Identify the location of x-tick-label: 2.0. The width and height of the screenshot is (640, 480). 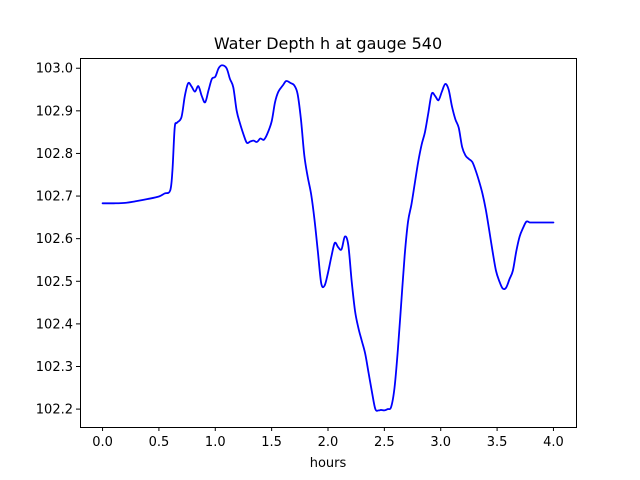
(328, 442).